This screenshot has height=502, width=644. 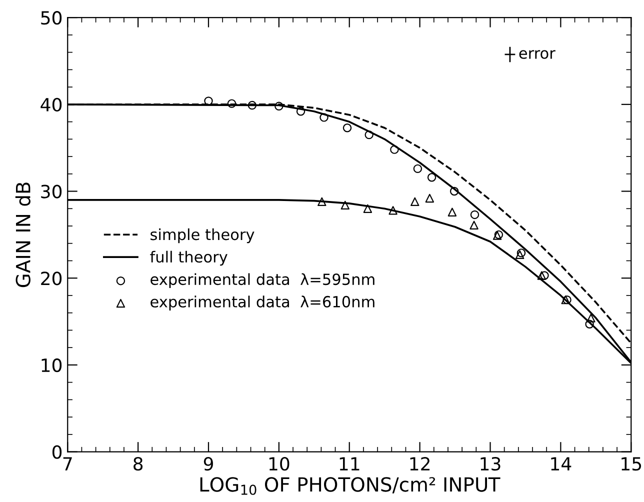 What do you see at coordinates (57, 452) in the screenshot?
I see `y-tick-label: 0` at bounding box center [57, 452].